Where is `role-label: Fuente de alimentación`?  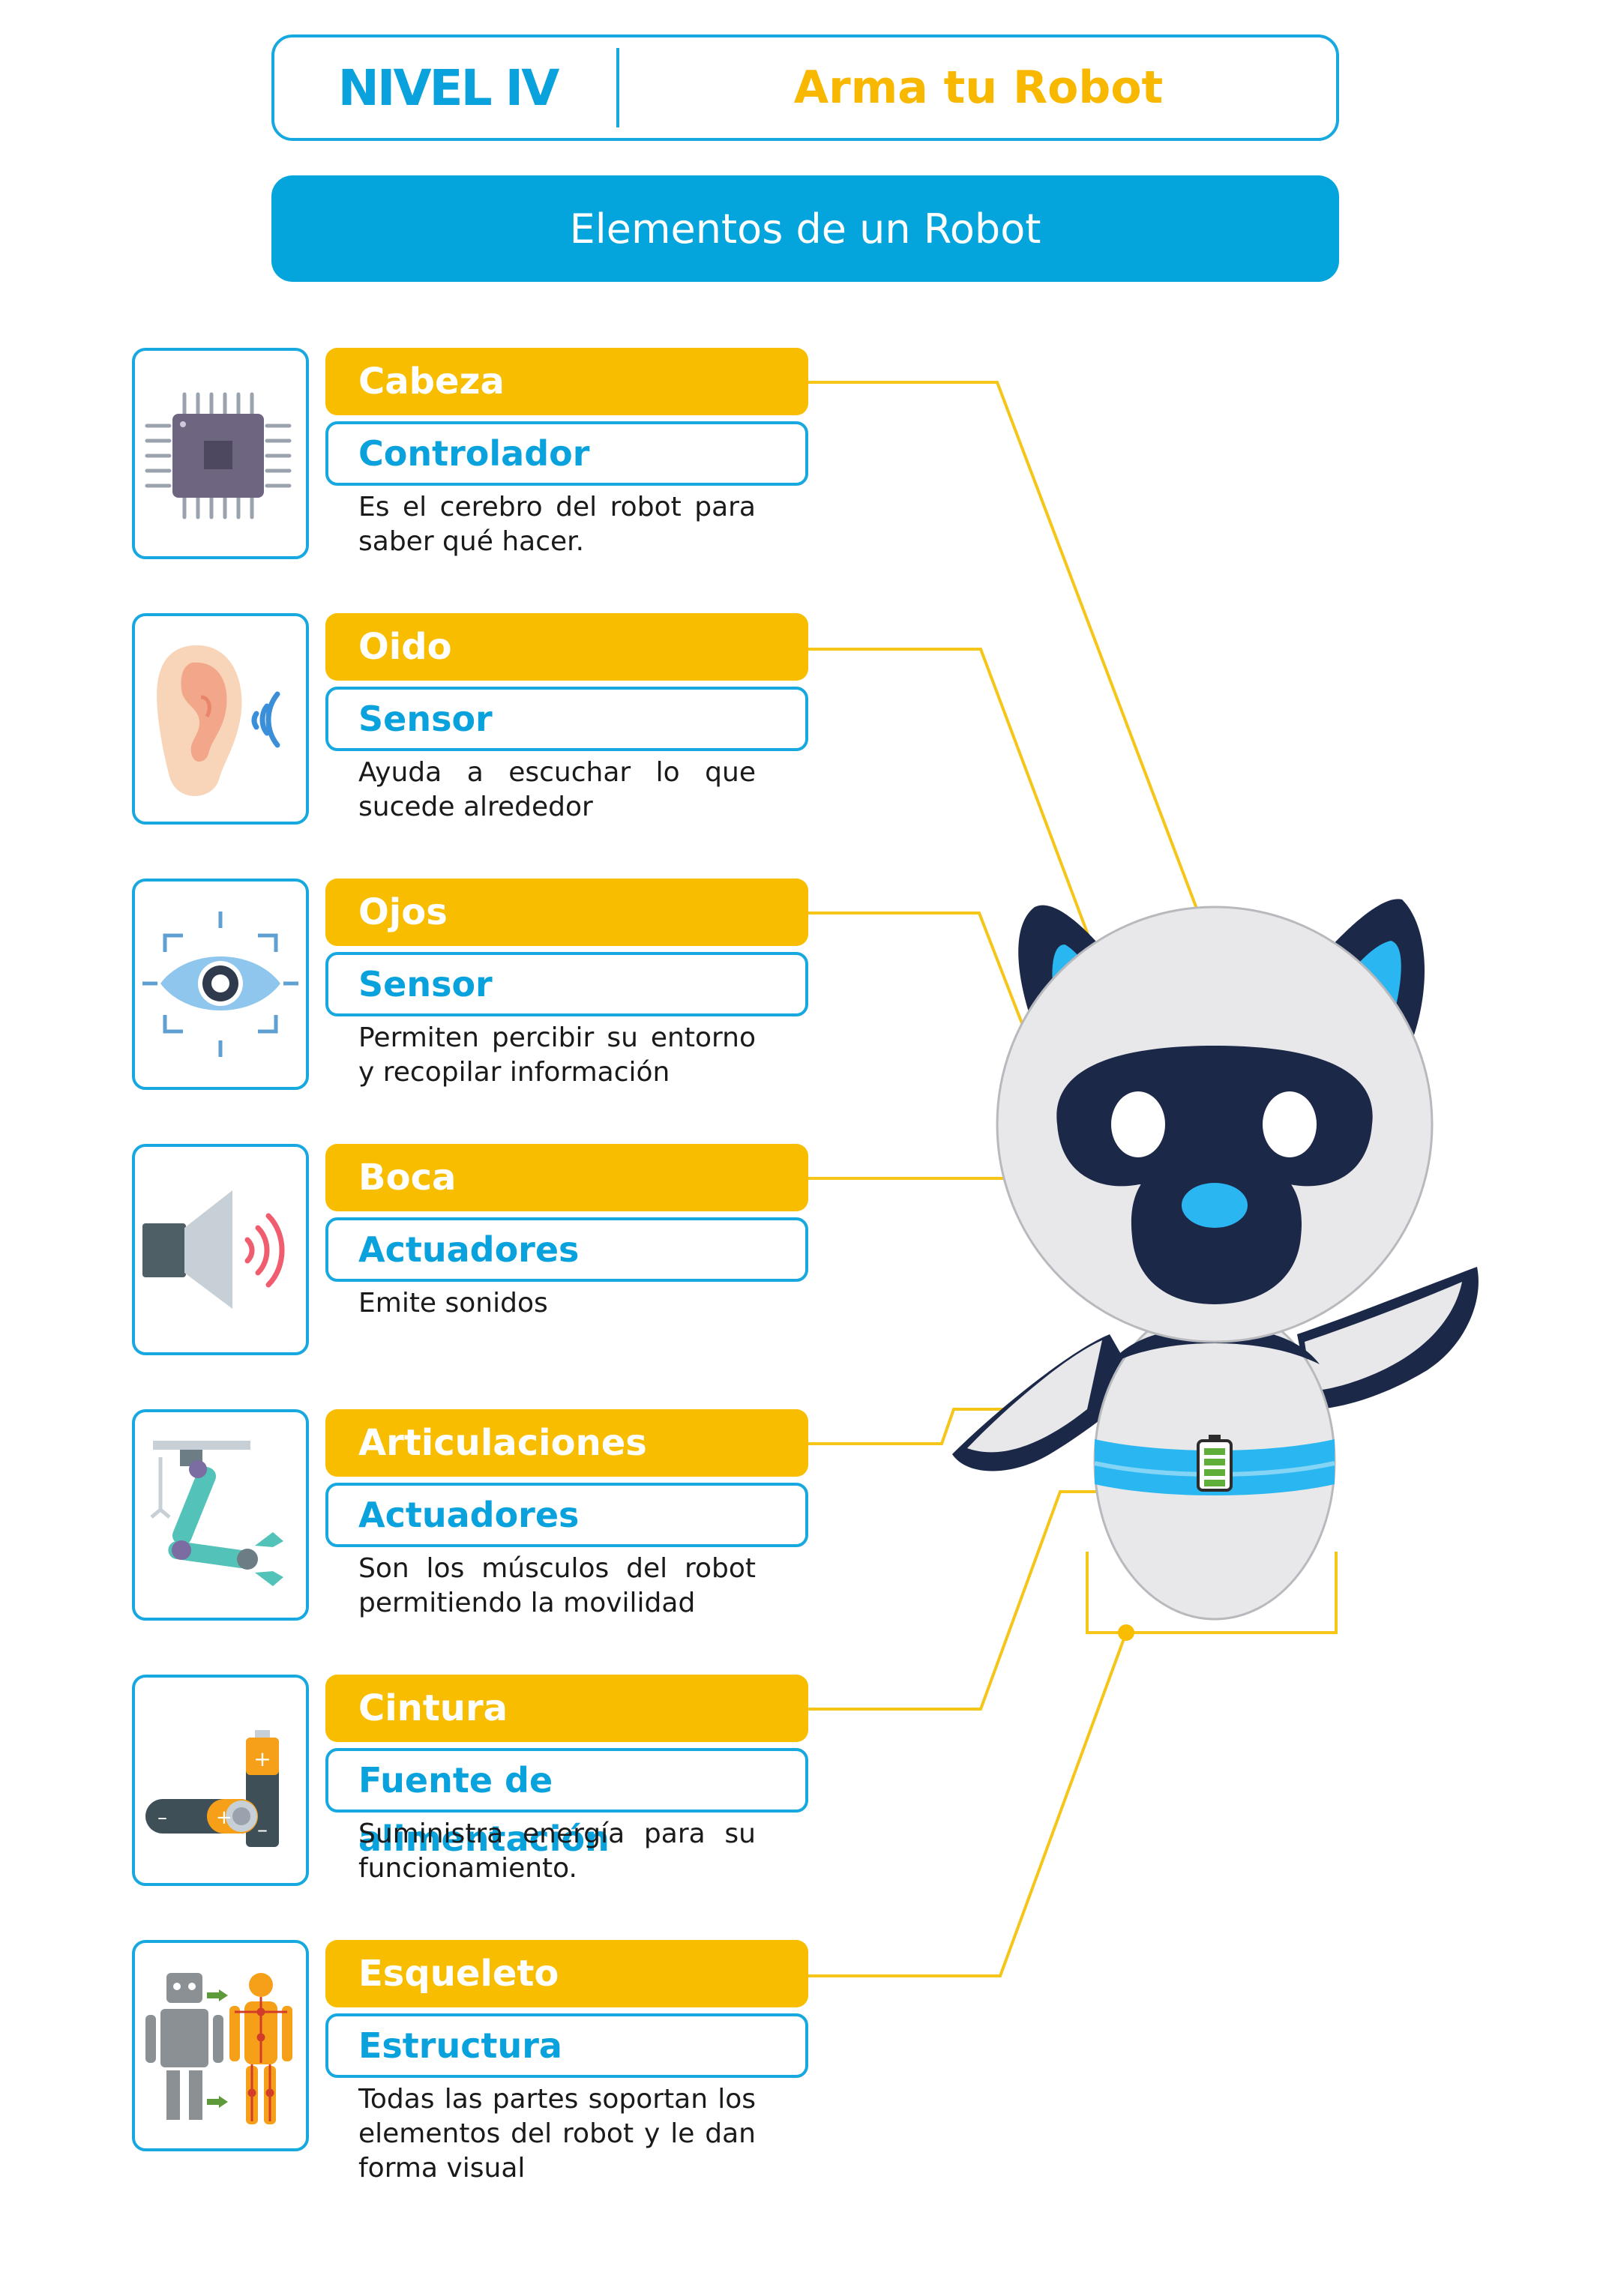 role-label: Fuente de alimentación is located at coordinates (566, 1803).